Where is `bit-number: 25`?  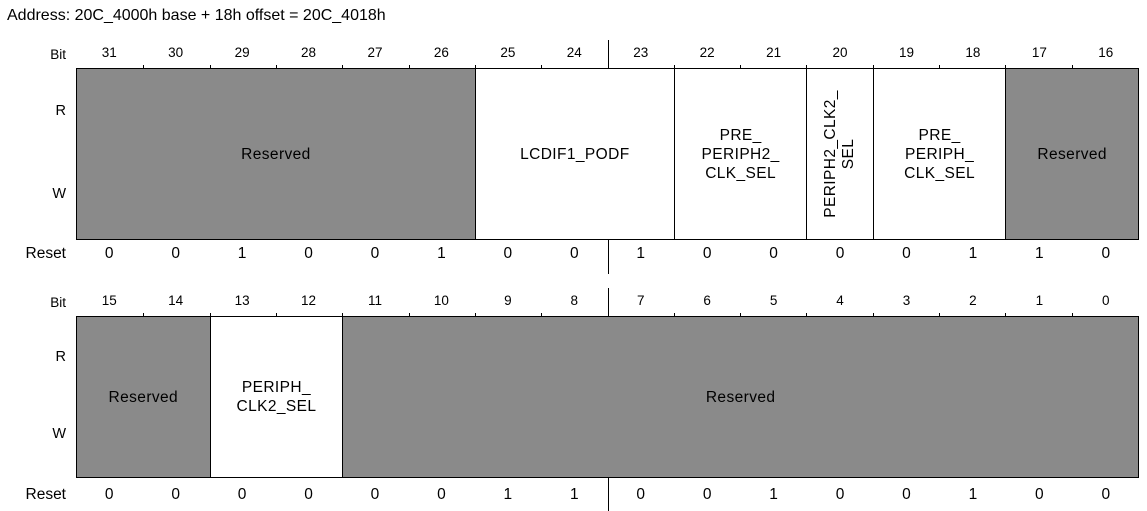
bit-number: 25 is located at coordinates (508, 52).